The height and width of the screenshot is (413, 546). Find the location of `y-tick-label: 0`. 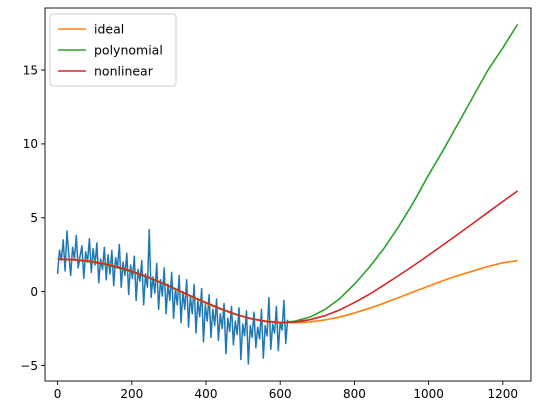

y-tick-label: 0 is located at coordinates (34, 292).